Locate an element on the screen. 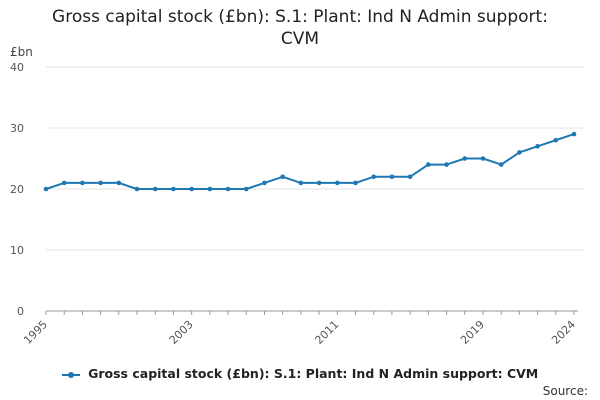  legend-swatch is located at coordinates (70, 375).